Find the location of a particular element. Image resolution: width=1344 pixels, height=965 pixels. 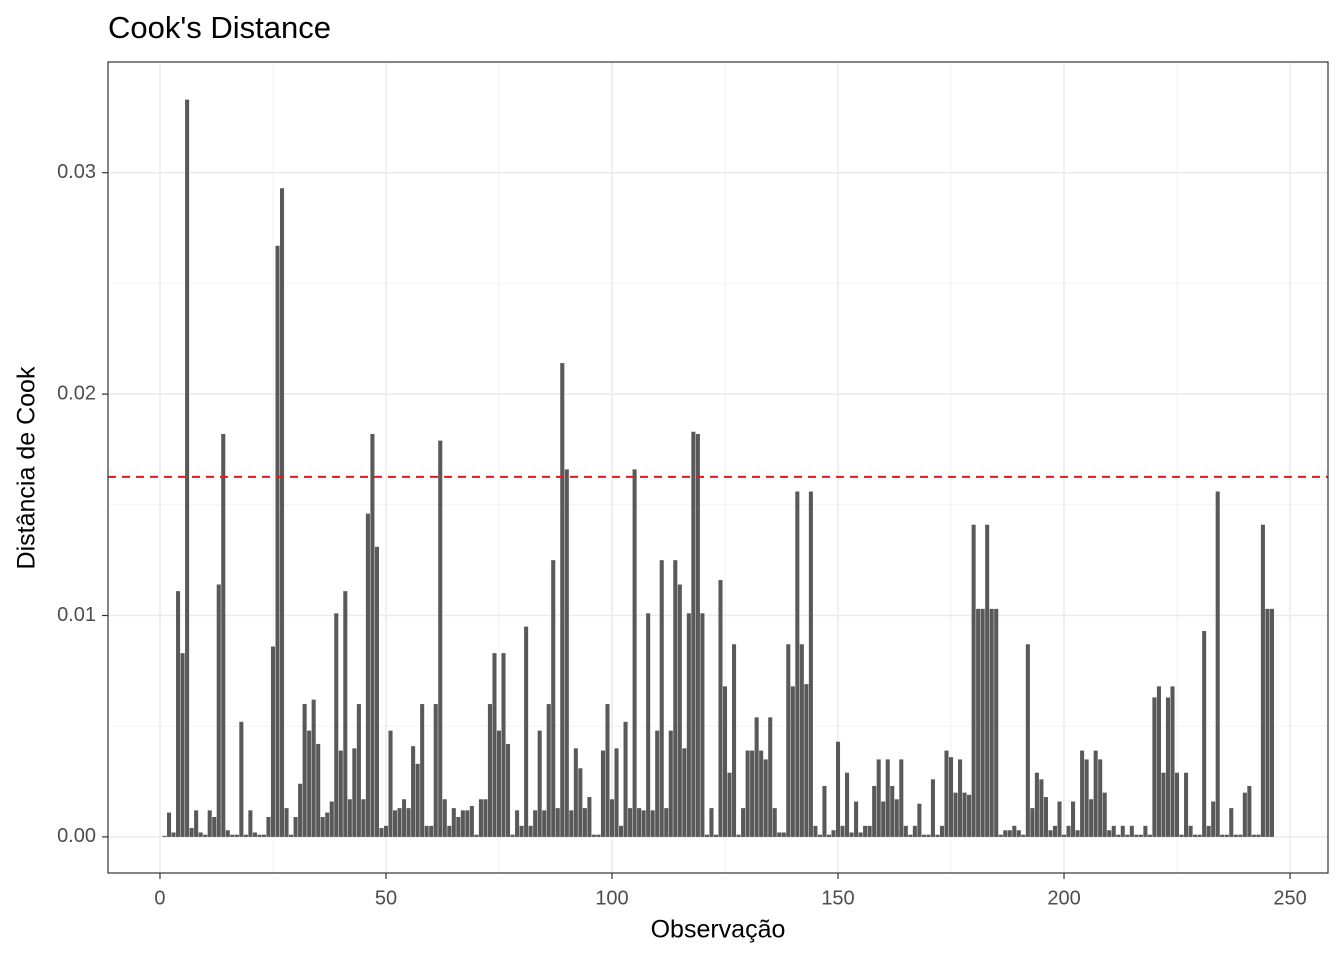

x-tick-label: 100 is located at coordinates (611, 898).